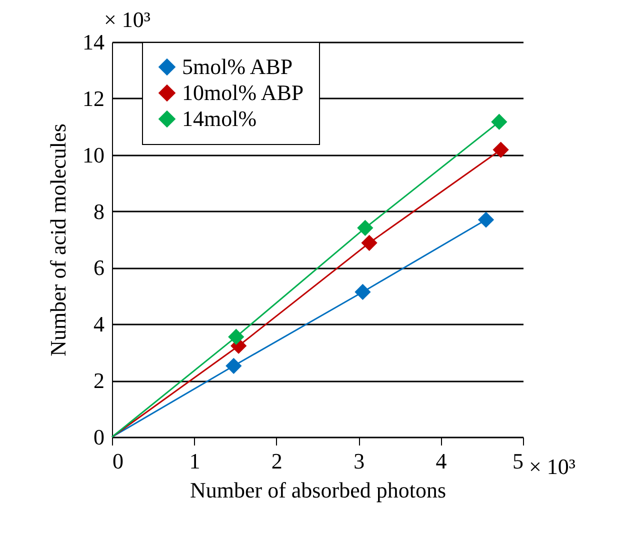  Describe the element at coordinates (93, 155) in the screenshot. I see `y-tick-label: 10` at that location.